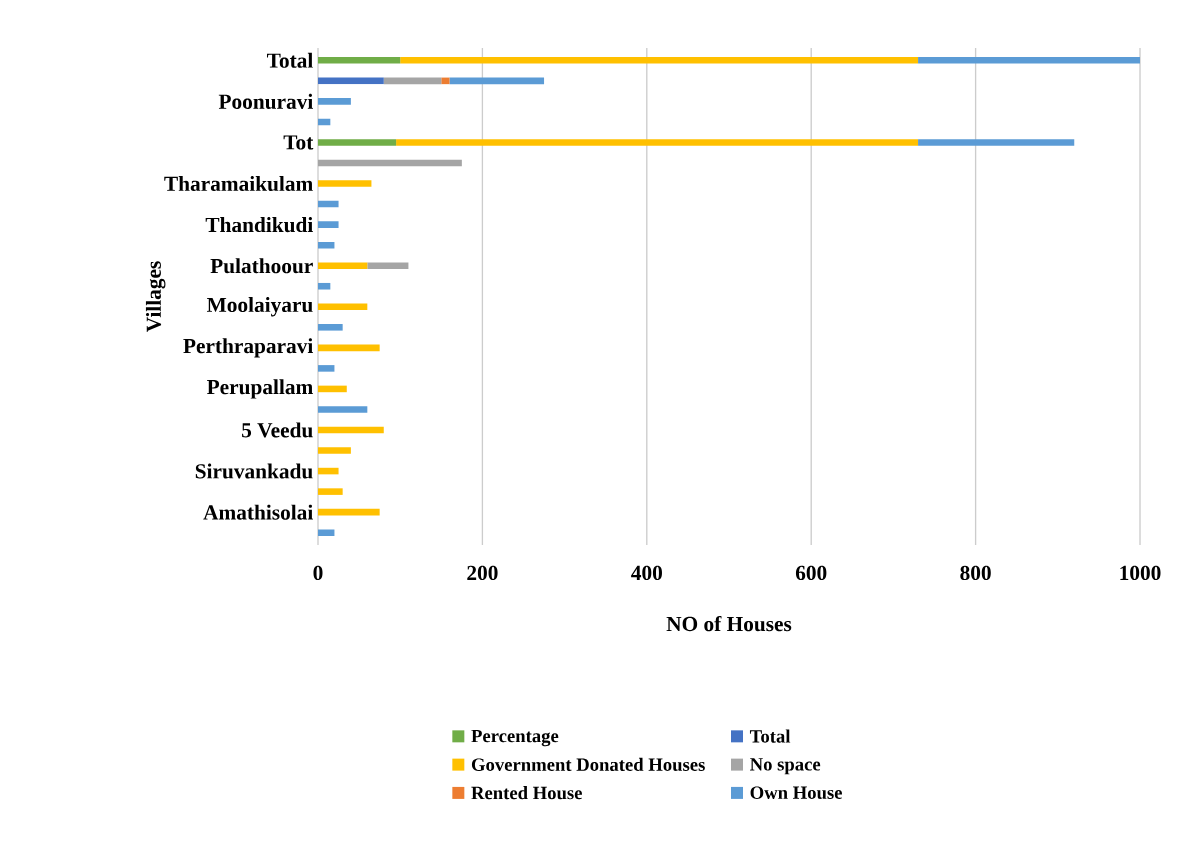 The width and height of the screenshot is (1192, 850). I want to click on x-tick-label: 1000, so click(1140, 573).